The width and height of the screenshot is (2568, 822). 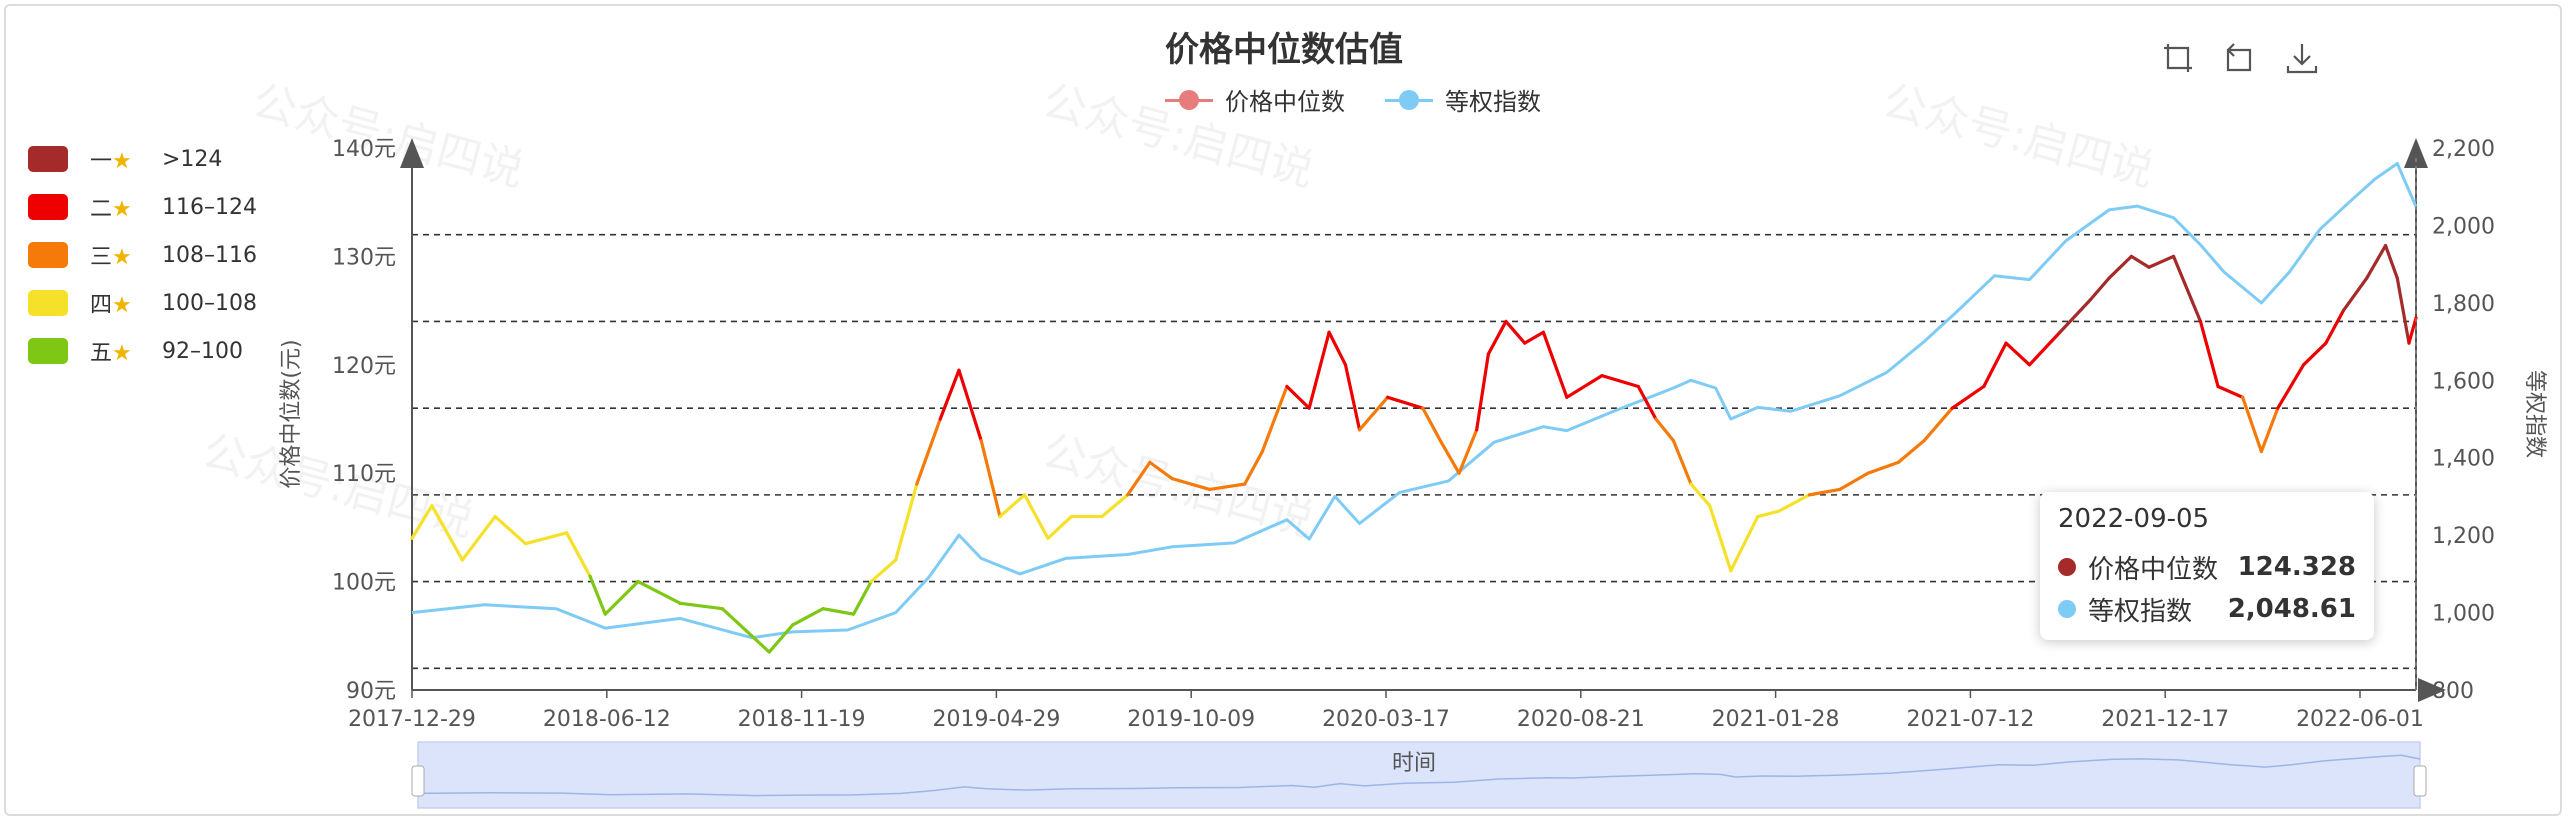 I want to click on visual-map-rank: 四★, so click(x=126, y=303).